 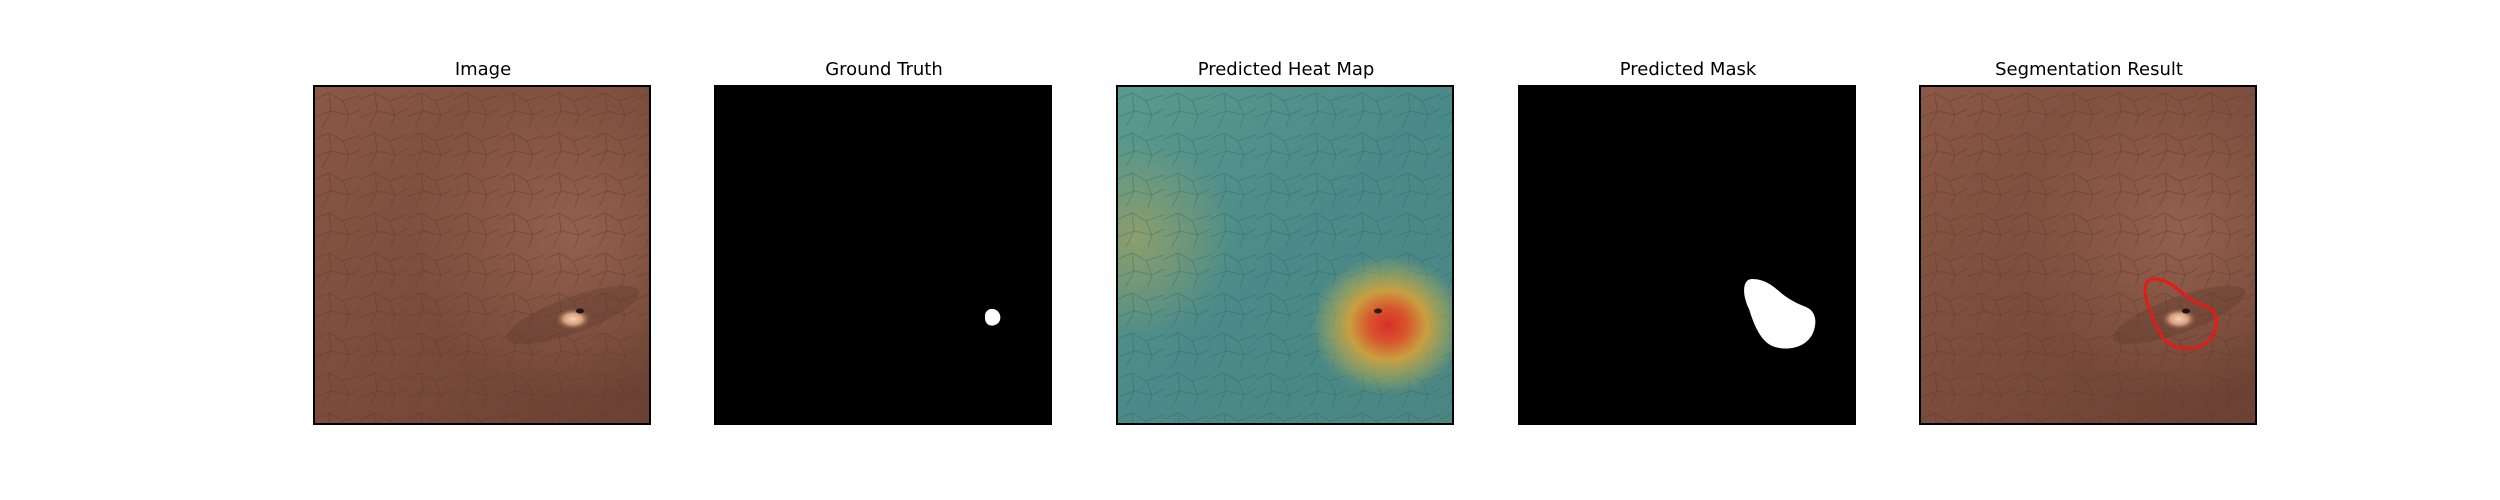 I want to click on panel-predicted-mask: Predicted Mask, so click(x=1688, y=240).